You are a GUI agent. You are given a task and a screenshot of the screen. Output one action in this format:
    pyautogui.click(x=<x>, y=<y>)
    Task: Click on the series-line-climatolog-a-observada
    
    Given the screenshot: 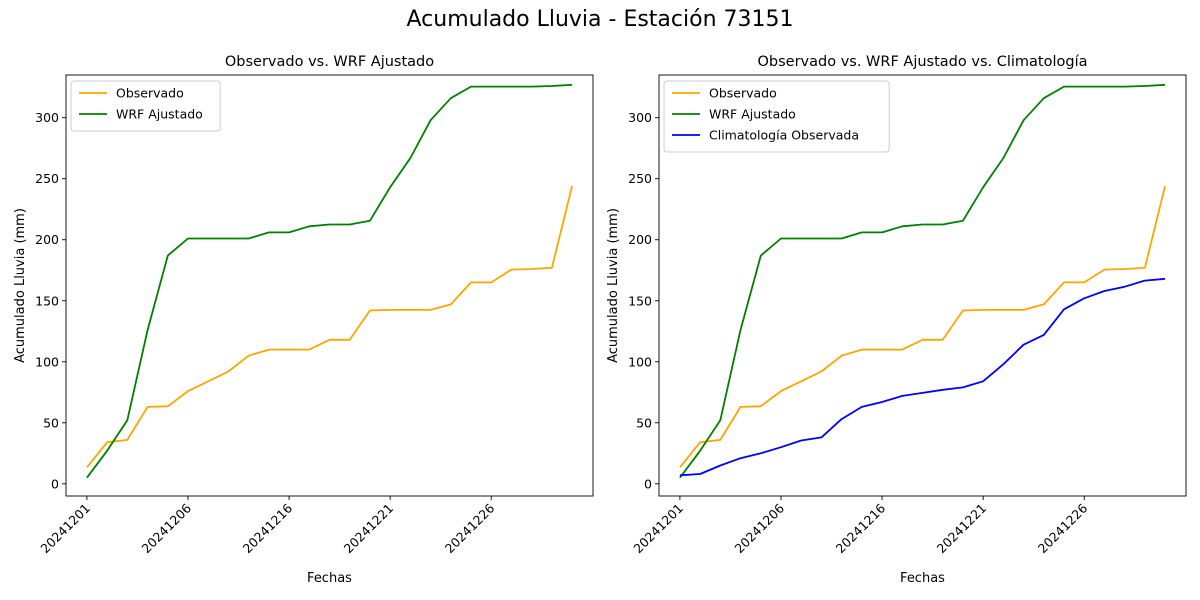 What is the action you would take?
    pyautogui.click(x=922, y=377)
    